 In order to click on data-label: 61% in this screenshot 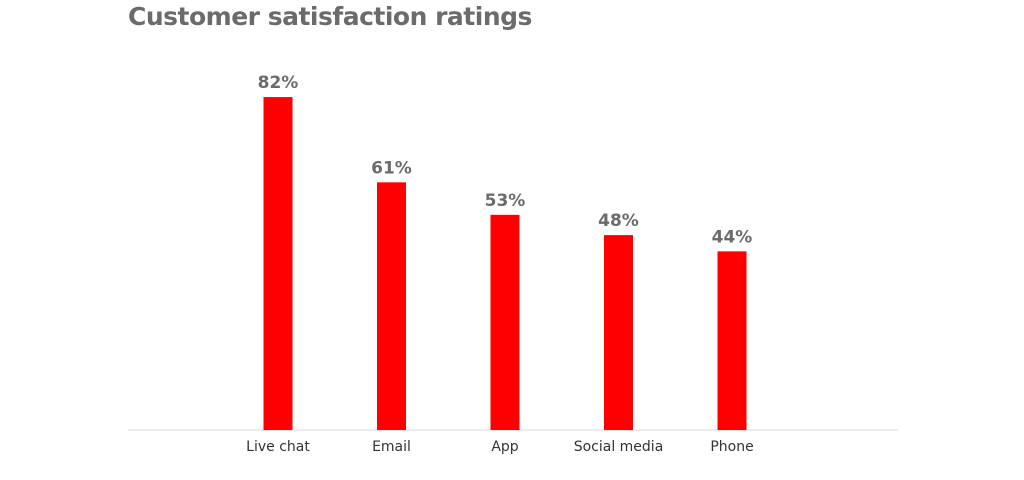, I will do `click(391, 168)`.